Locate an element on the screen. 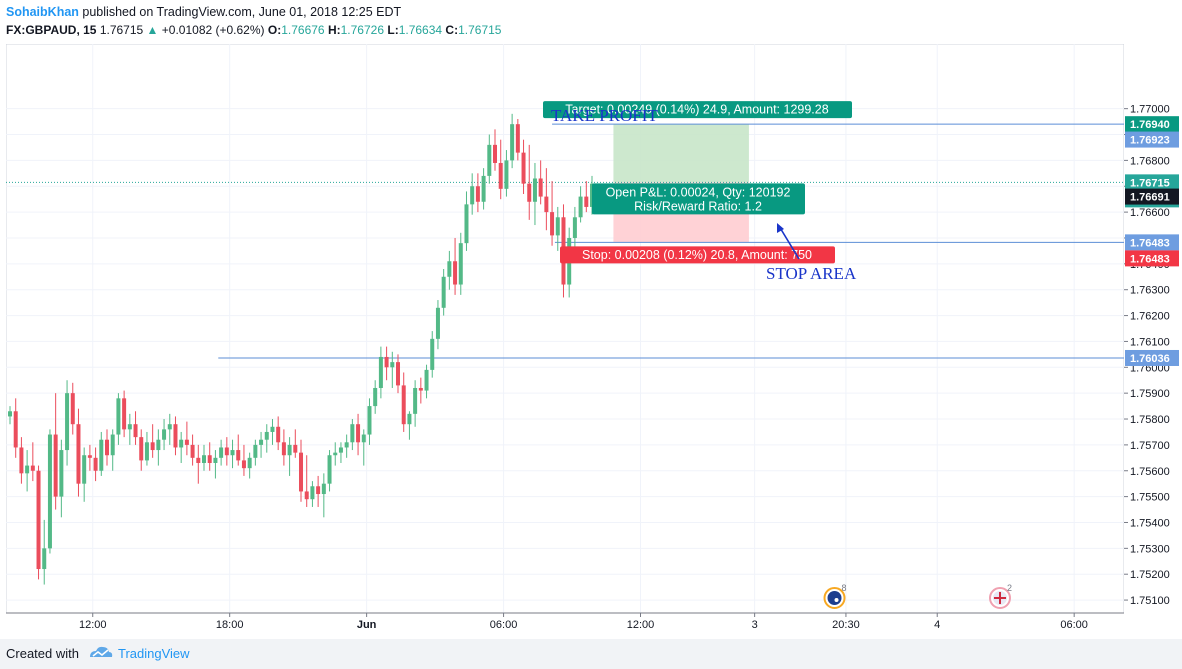 The height and width of the screenshot is (669, 1182). event-marker: 2 is located at coordinates (1000, 596).